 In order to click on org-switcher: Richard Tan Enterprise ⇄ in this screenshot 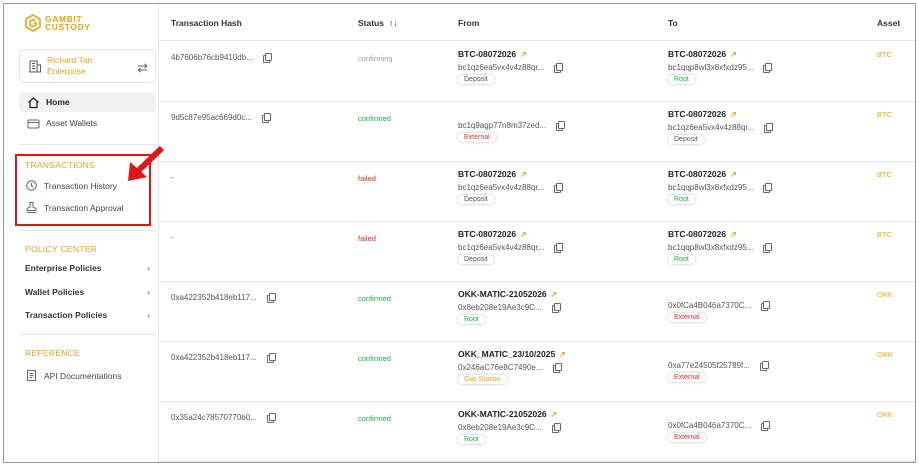, I will do `click(87, 66)`.